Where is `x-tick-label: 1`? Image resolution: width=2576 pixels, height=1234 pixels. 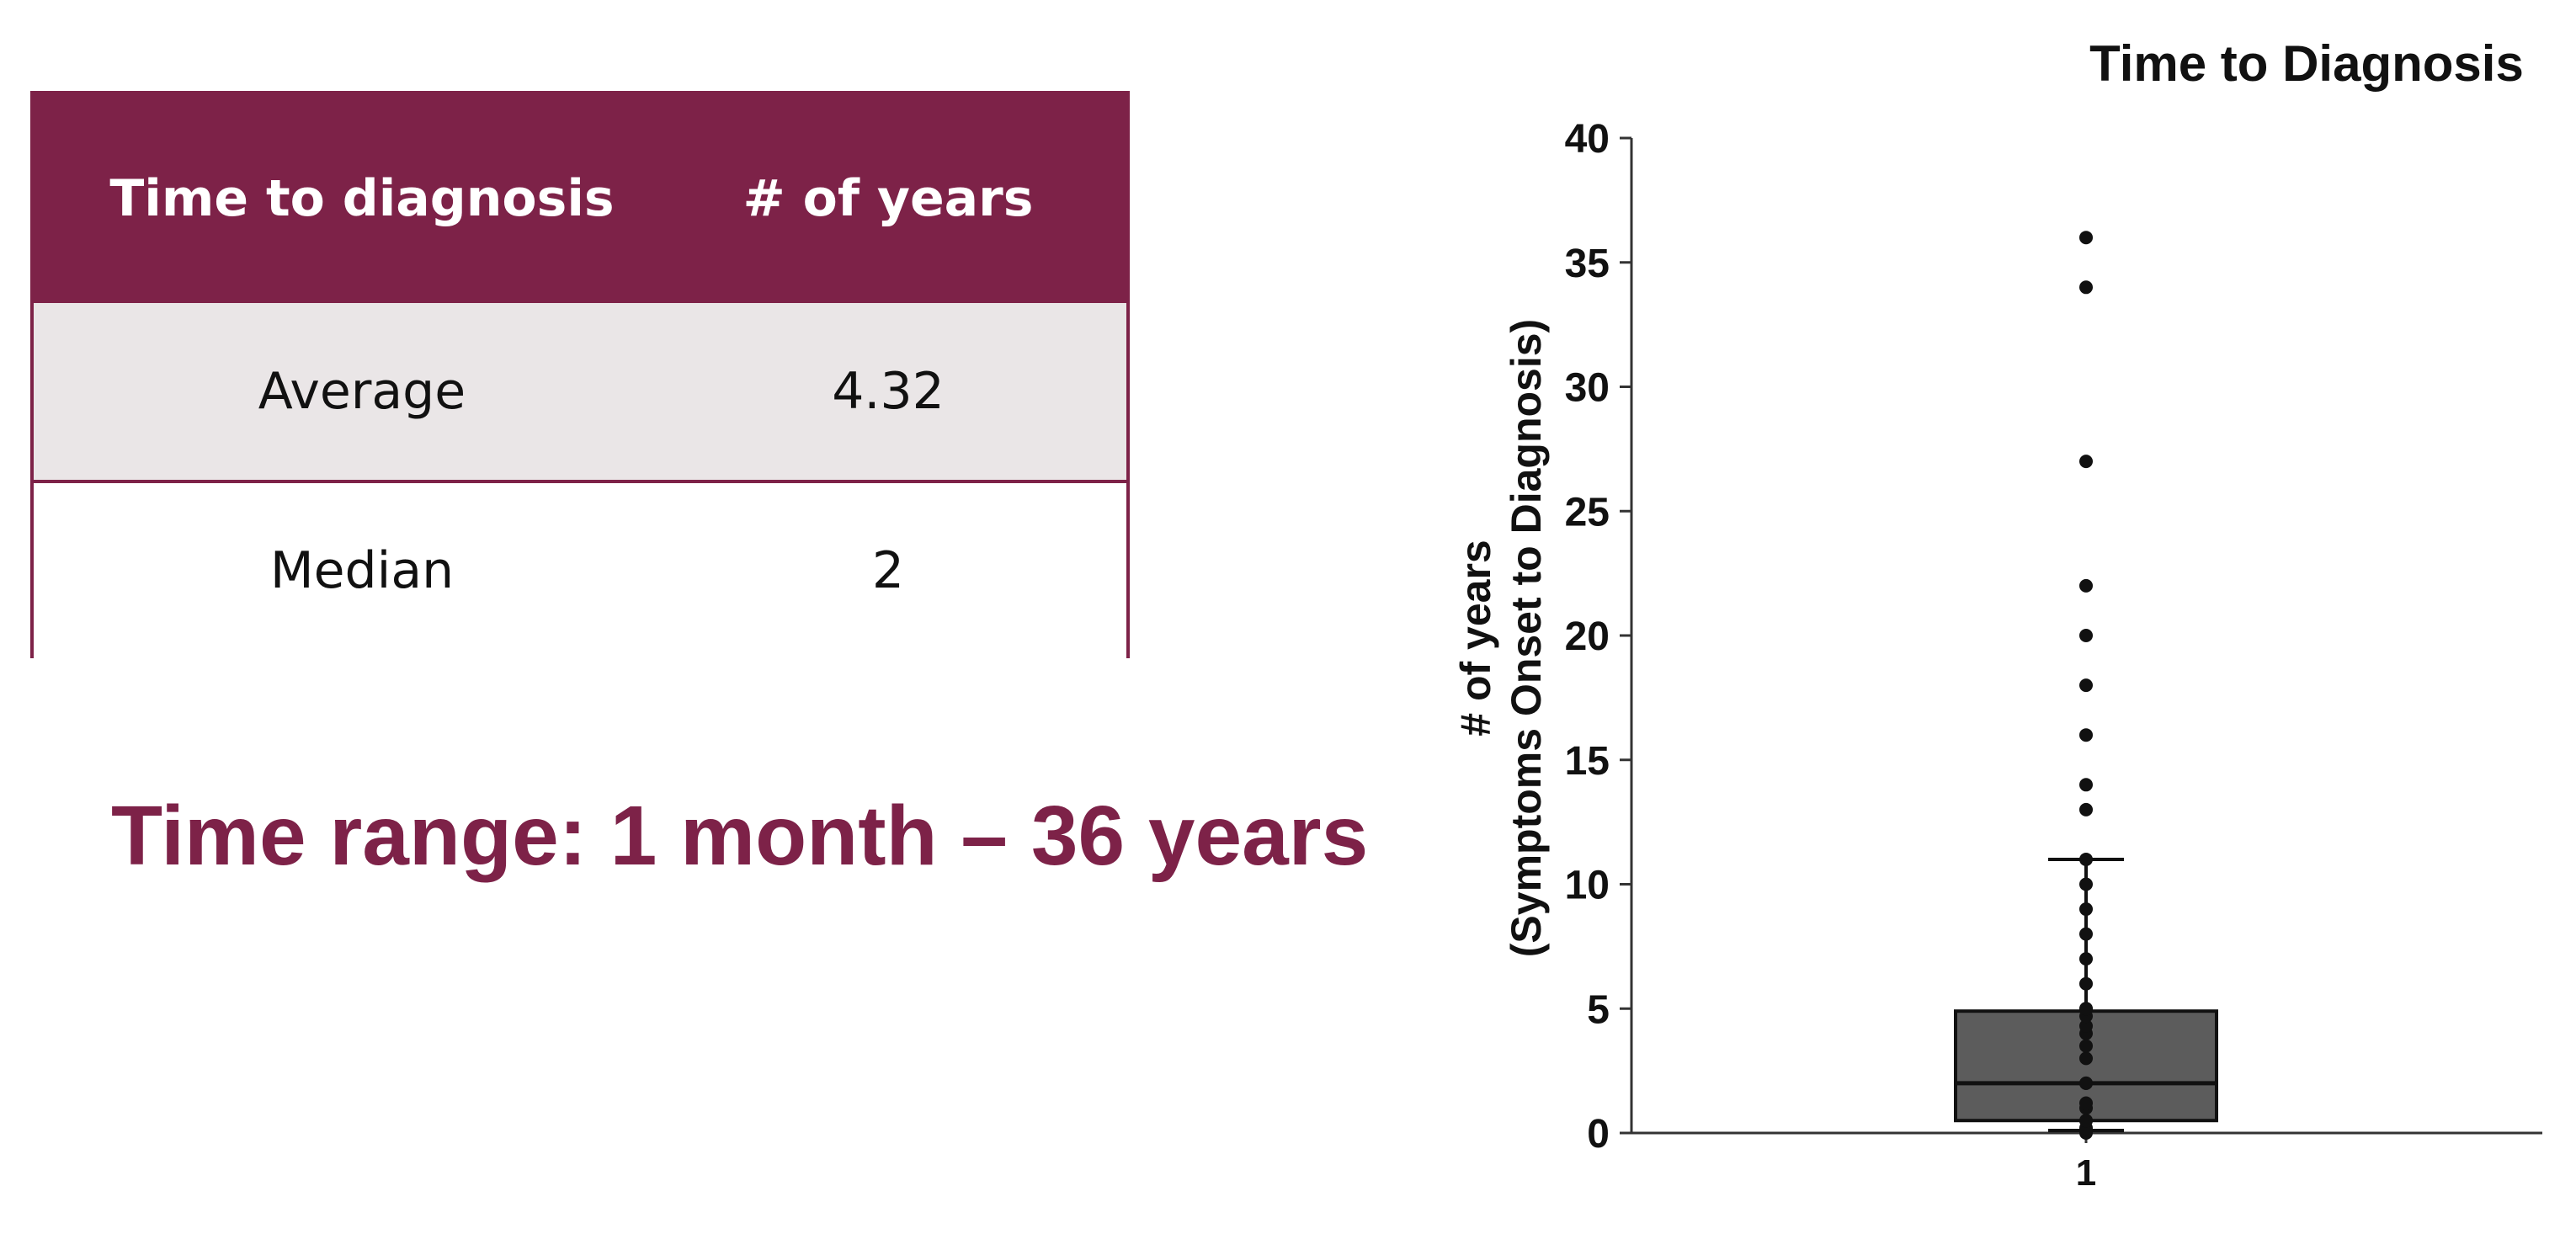
x-tick-label: 1 is located at coordinates (2086, 1173).